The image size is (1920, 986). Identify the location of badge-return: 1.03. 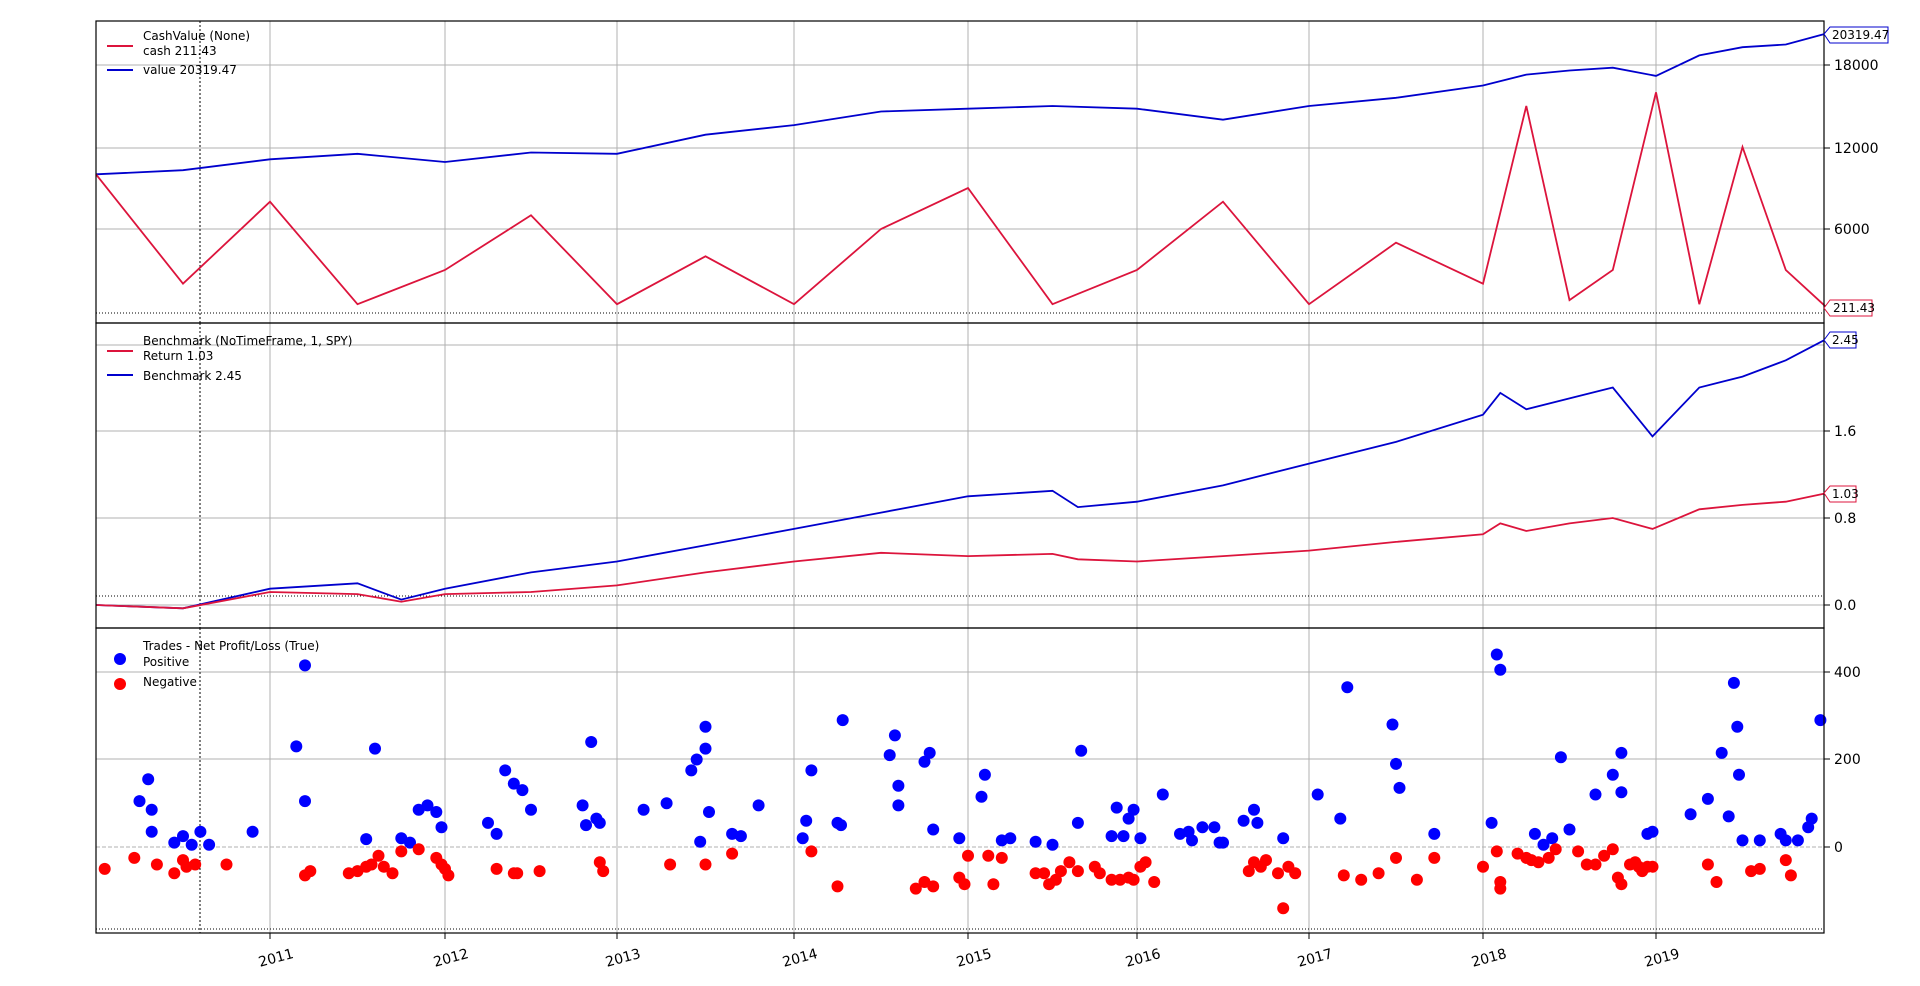
(1841, 494).